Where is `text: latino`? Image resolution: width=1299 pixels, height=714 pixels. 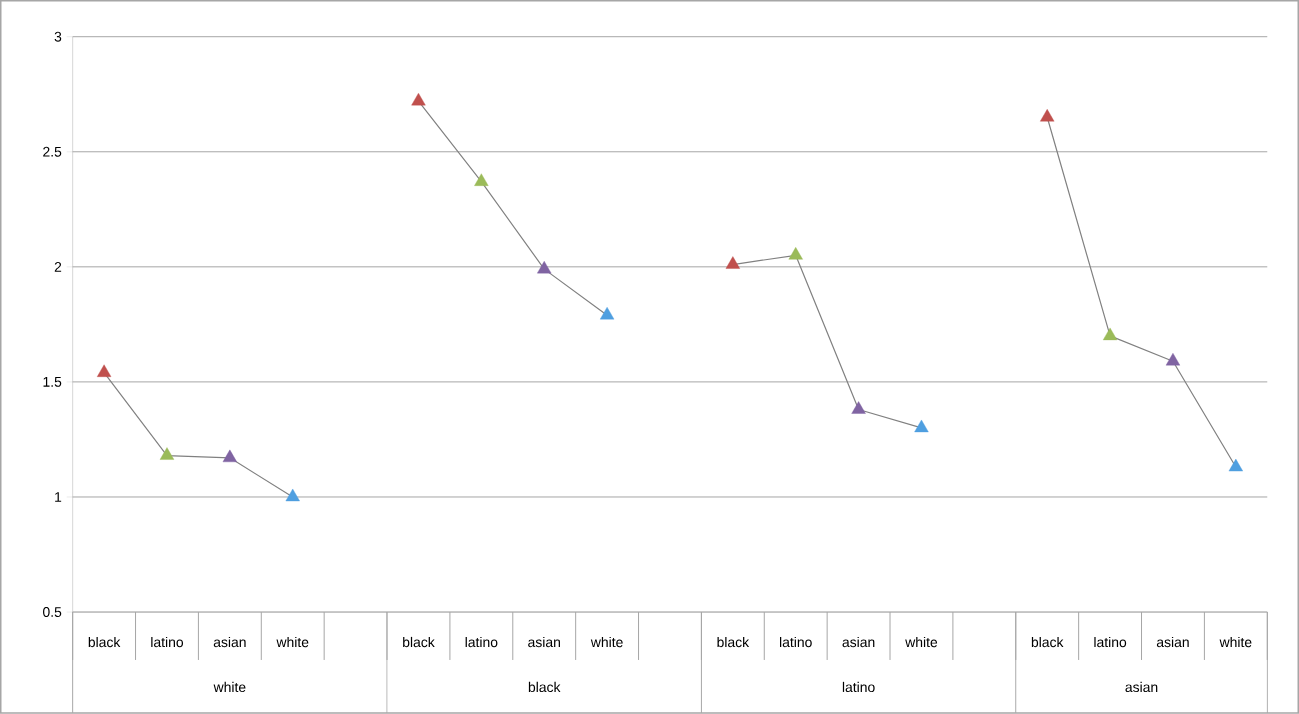 text: latino is located at coordinates (858, 687).